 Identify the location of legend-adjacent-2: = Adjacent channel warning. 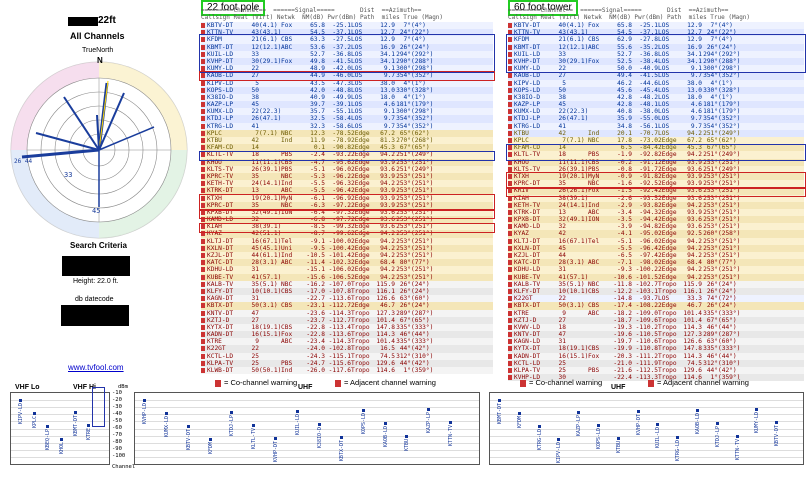
(698, 382).